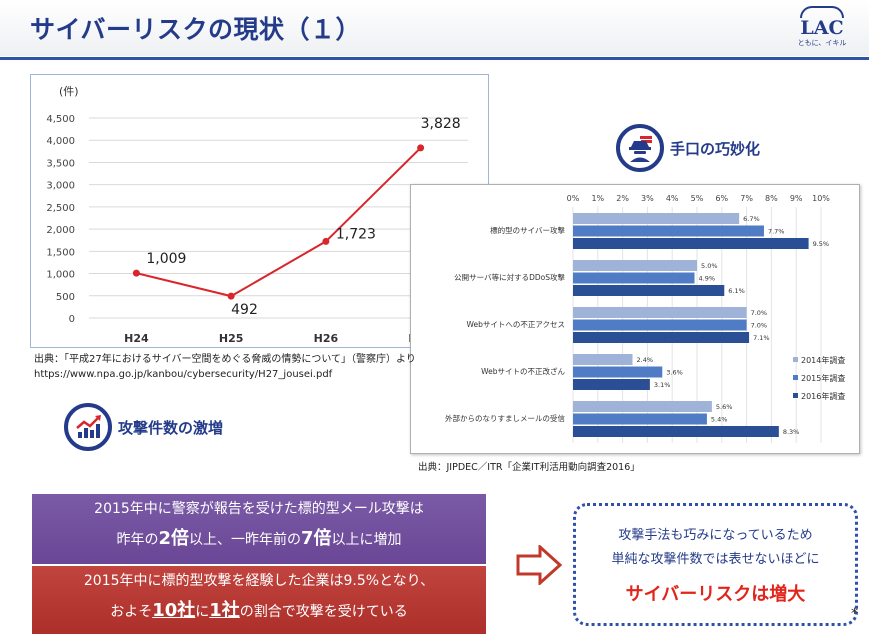 This screenshot has width=869, height=638. Describe the element at coordinates (776, 232) in the screenshot. I see `bar-value-label: 7.7%` at that location.